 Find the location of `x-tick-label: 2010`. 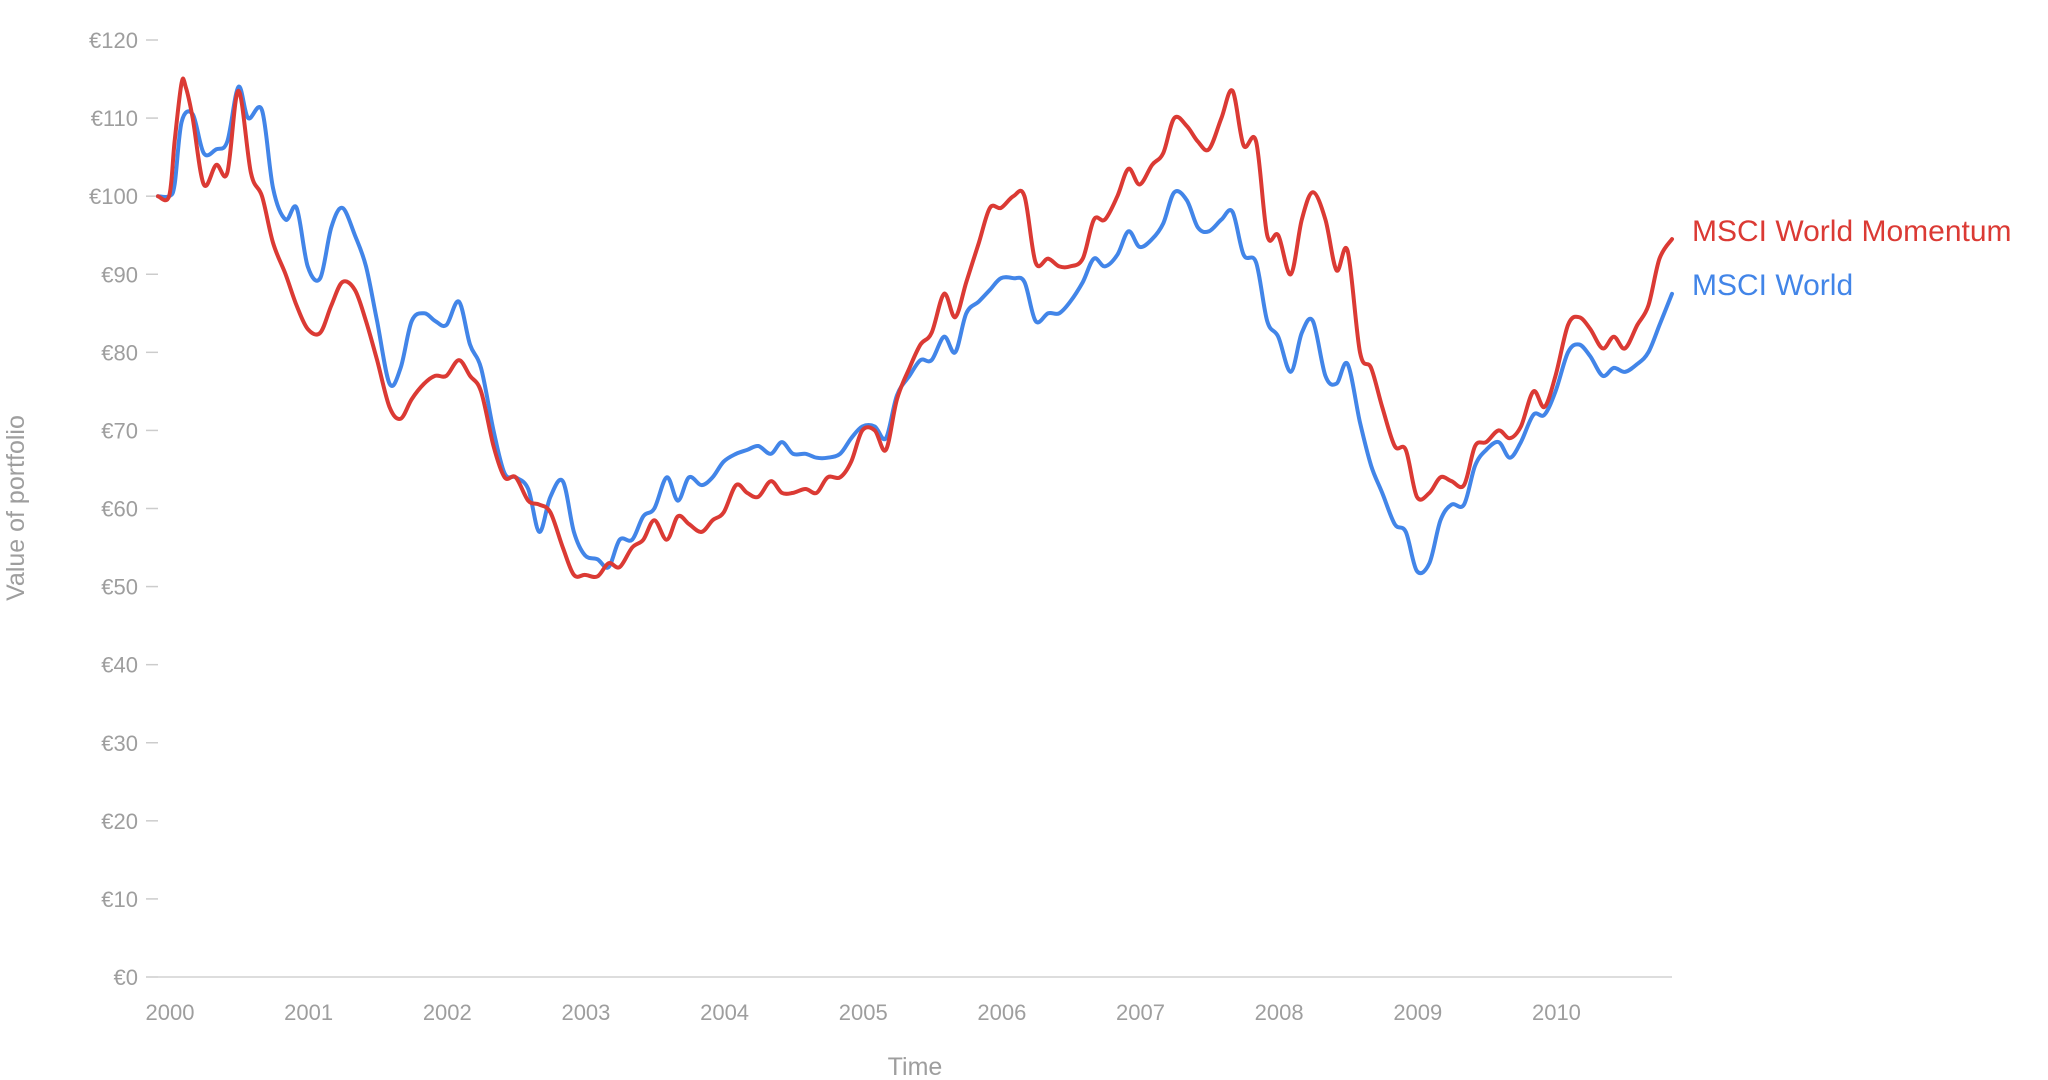

x-tick-label: 2010 is located at coordinates (1556, 1012).